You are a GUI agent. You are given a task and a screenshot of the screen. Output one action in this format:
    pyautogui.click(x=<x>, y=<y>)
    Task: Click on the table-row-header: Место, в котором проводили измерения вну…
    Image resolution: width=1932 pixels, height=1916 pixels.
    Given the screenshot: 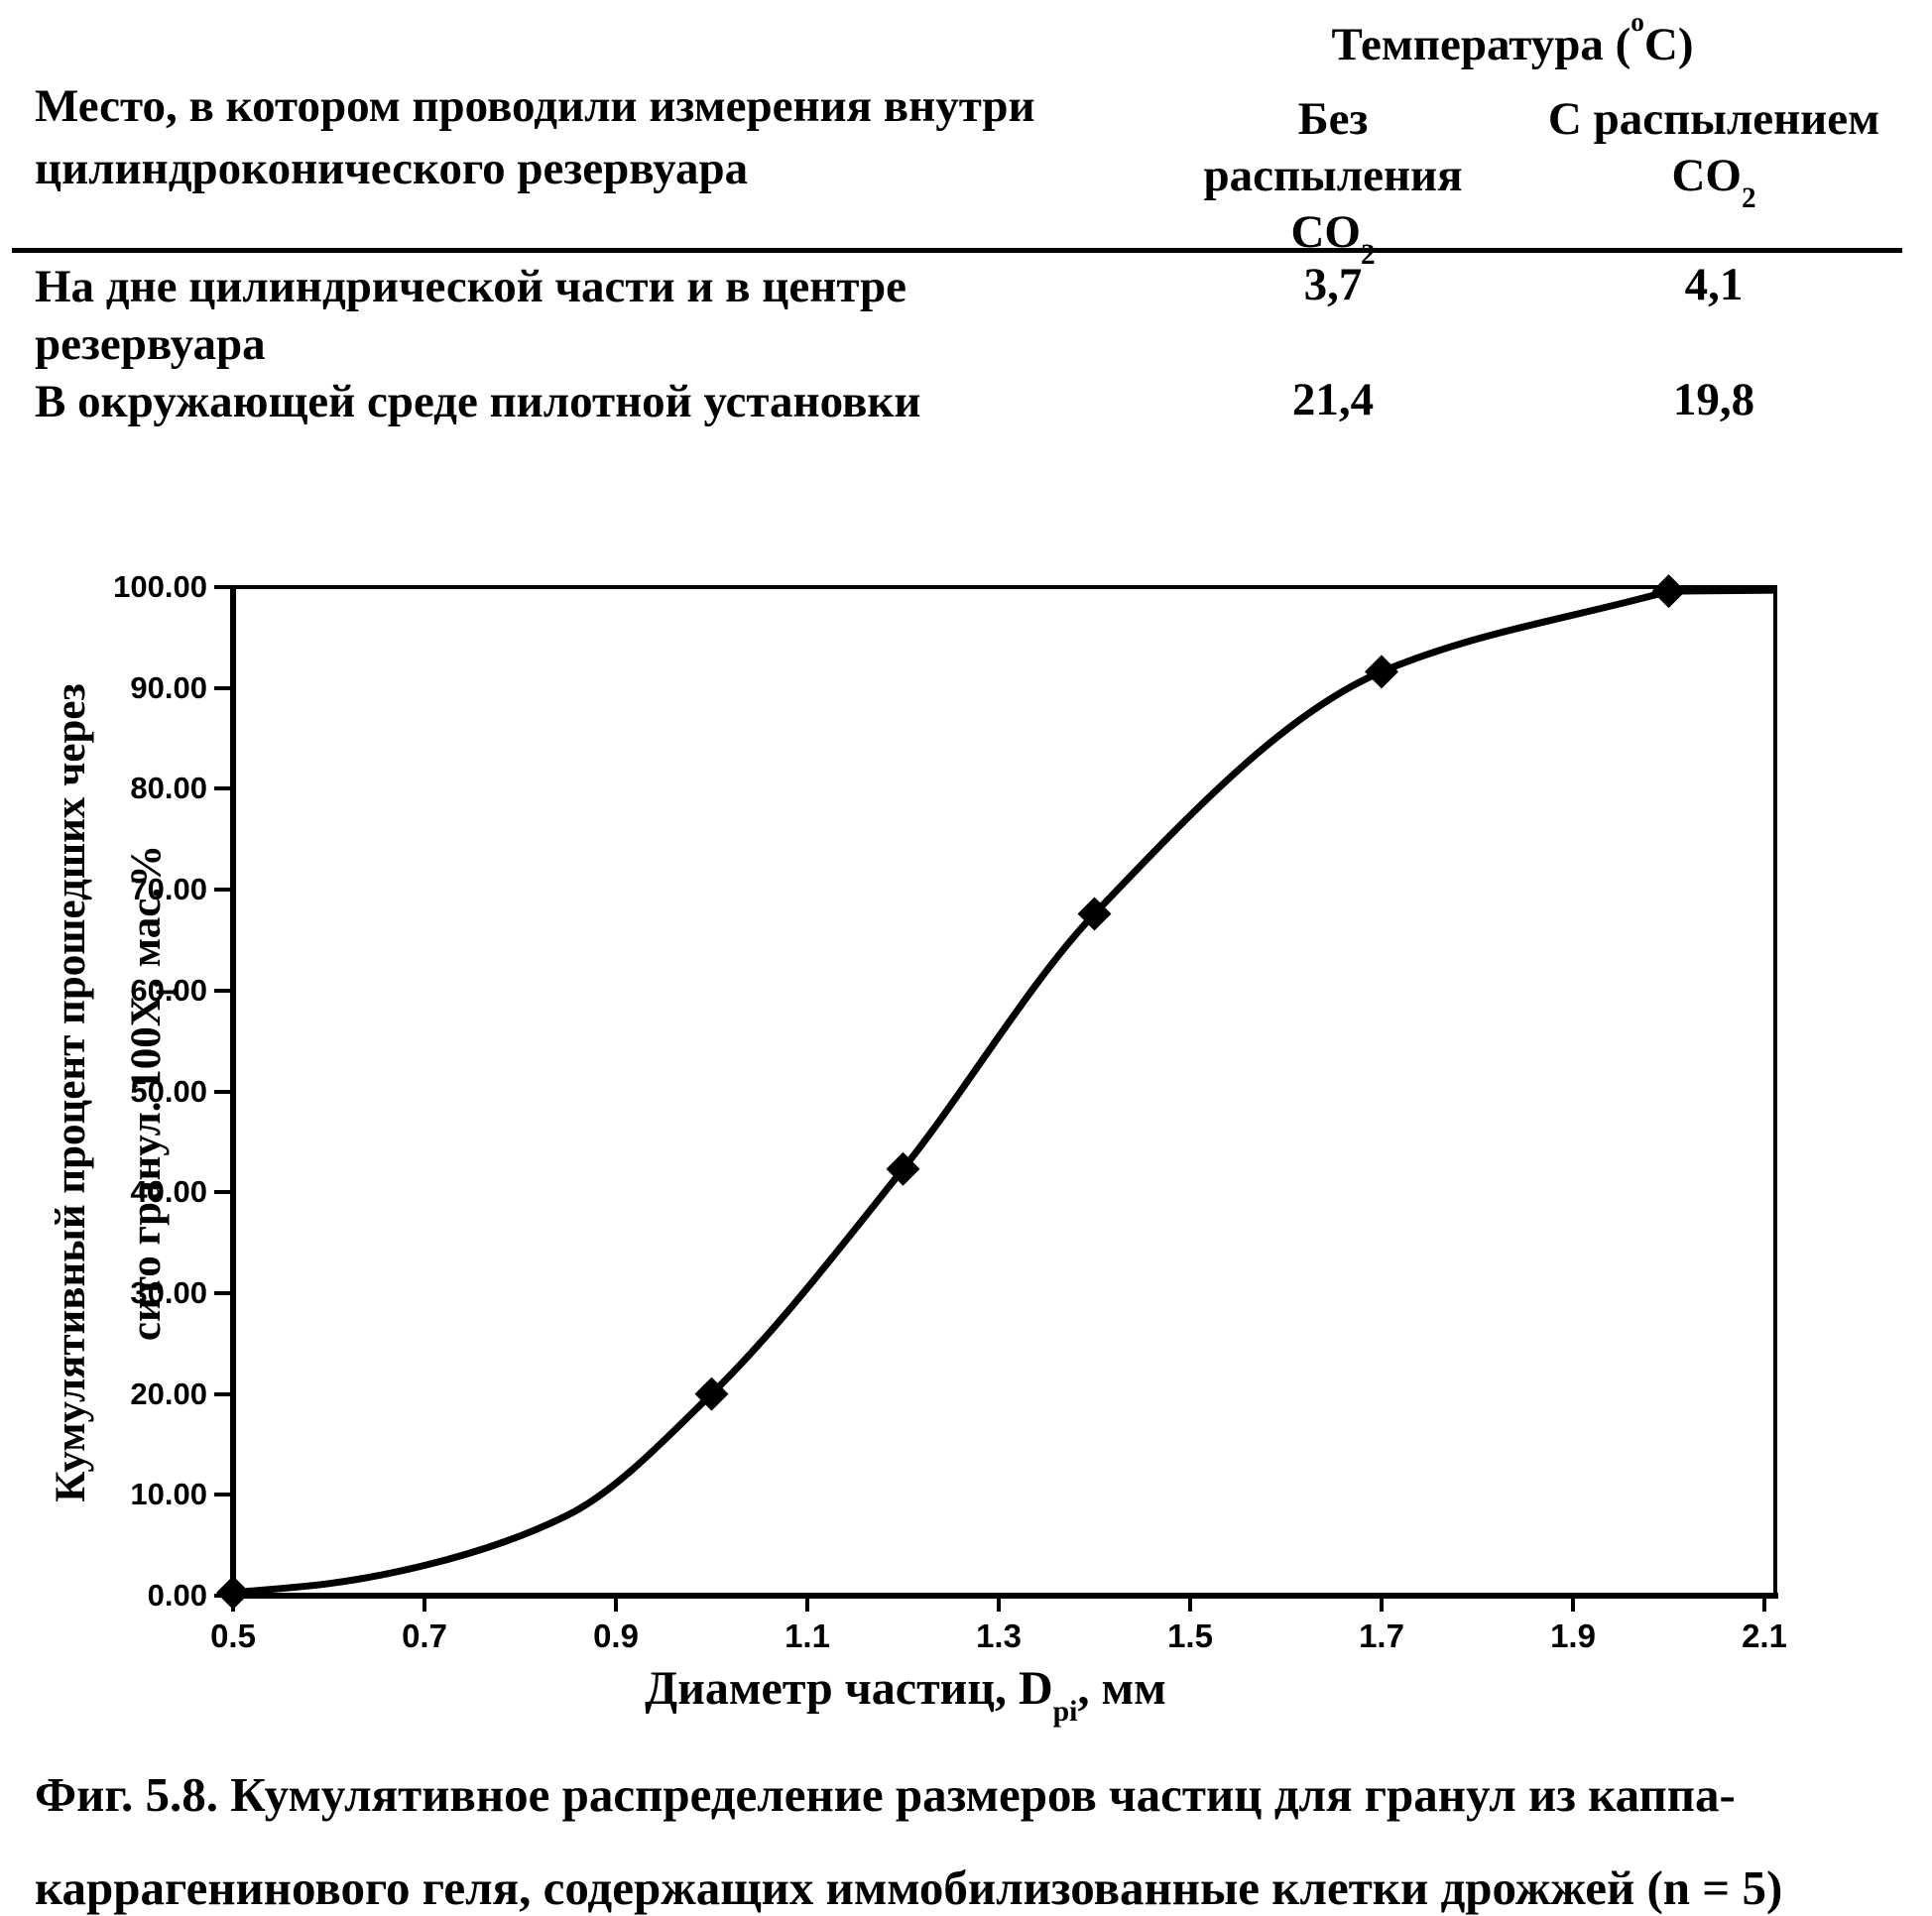 What is the action you would take?
    pyautogui.click(x=615, y=137)
    